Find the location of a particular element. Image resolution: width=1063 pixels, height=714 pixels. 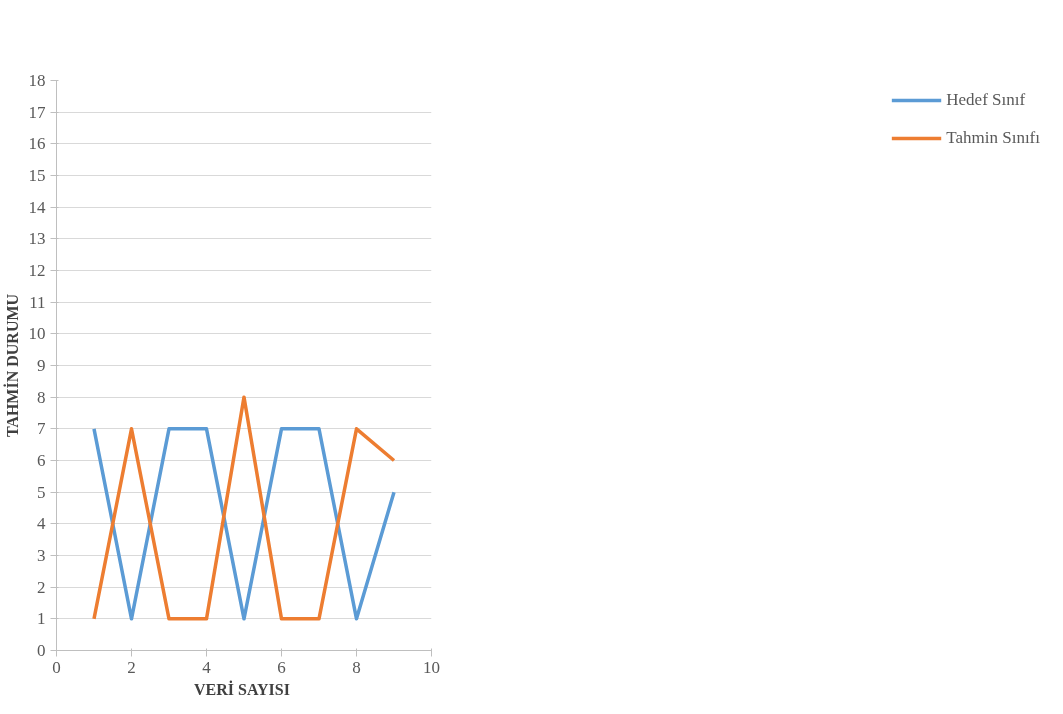

y-tick-label: 8 is located at coordinates (41, 397).